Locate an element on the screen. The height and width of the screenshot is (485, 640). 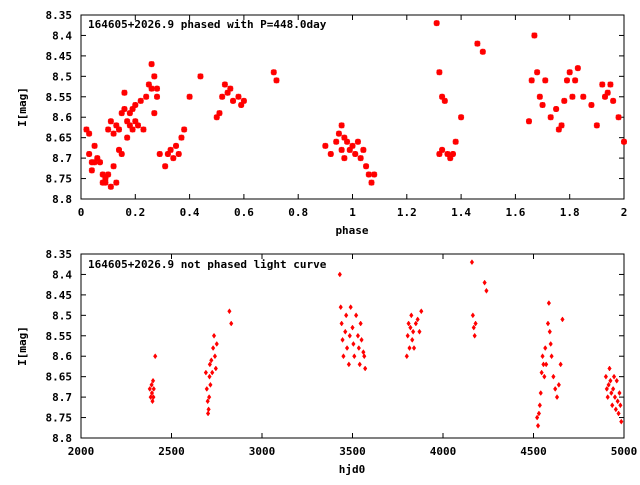
phased-y-tick-label: 8.8 is located at coordinates (62, 199).